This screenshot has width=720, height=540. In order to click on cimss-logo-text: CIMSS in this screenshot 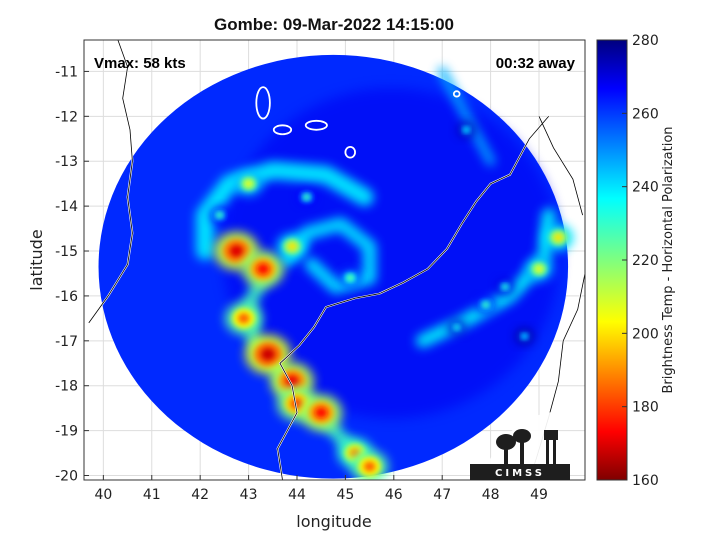, I will do `click(520, 473)`.